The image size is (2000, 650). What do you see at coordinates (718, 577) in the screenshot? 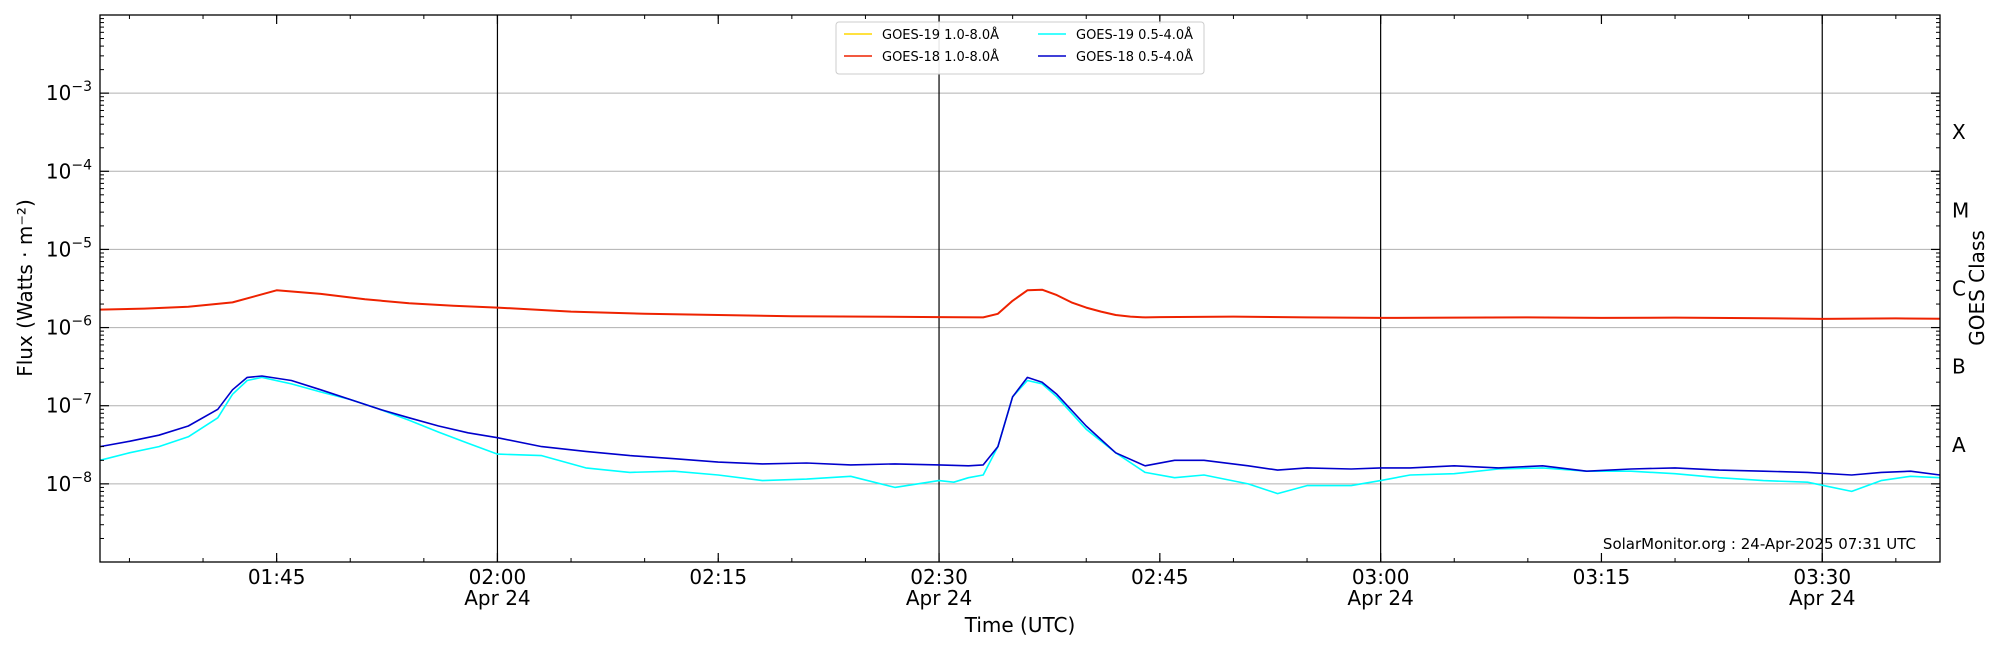
I see `x-tick-label: 02:15` at bounding box center [718, 577].